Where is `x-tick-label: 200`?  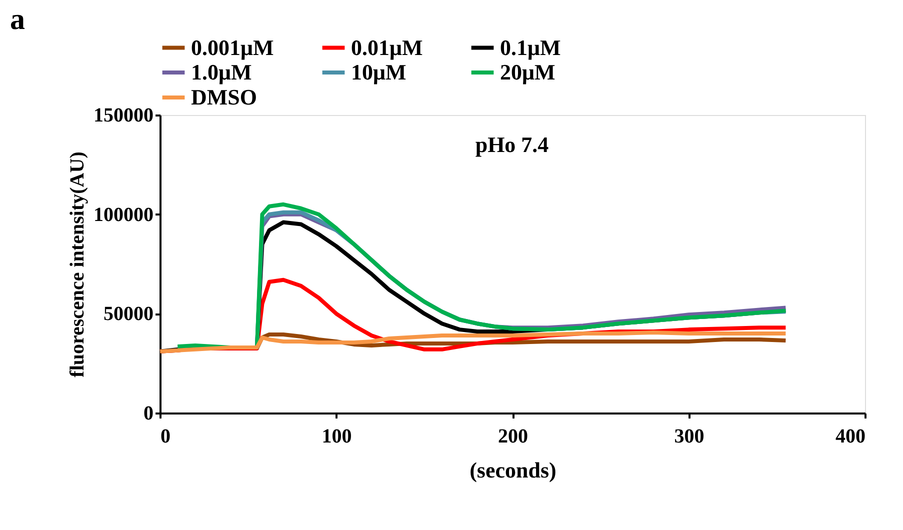 x-tick-label: 200 is located at coordinates (513, 437).